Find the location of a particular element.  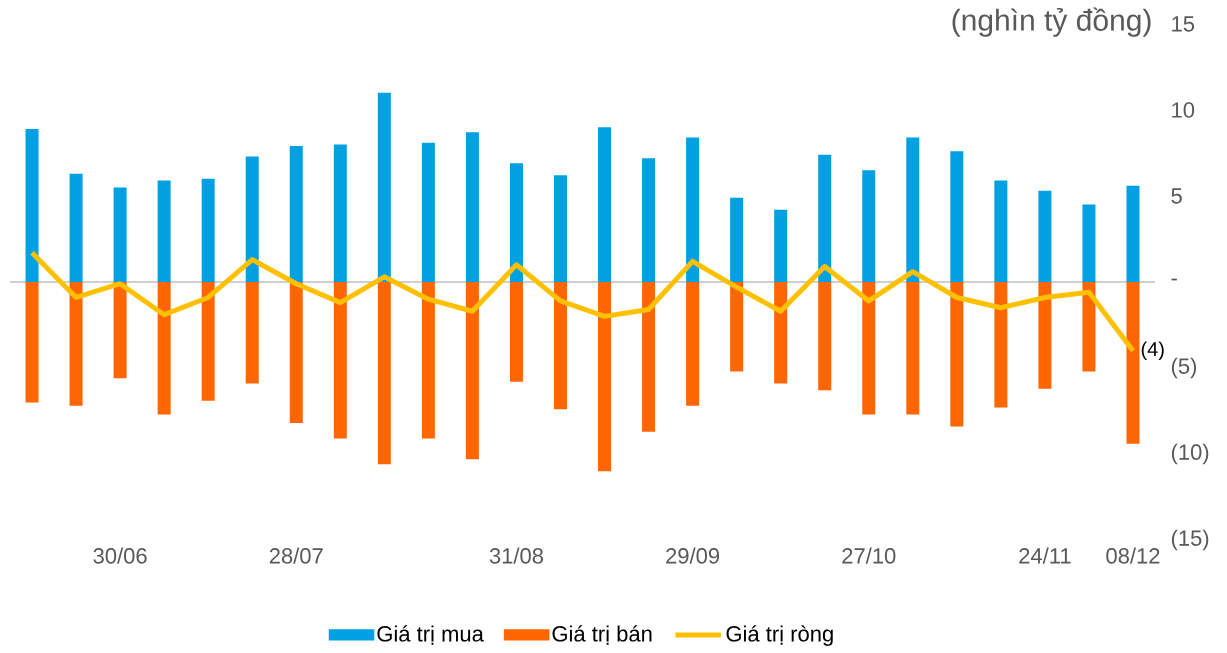

x-tick-label: 31/08 is located at coordinates (516, 555).